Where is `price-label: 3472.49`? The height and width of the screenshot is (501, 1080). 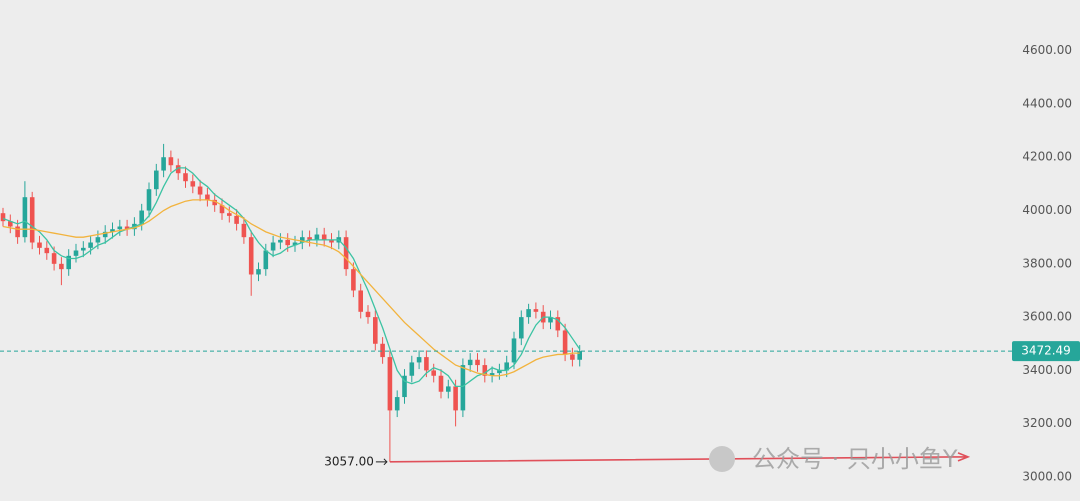
price-label: 3472.49 is located at coordinates (1046, 351).